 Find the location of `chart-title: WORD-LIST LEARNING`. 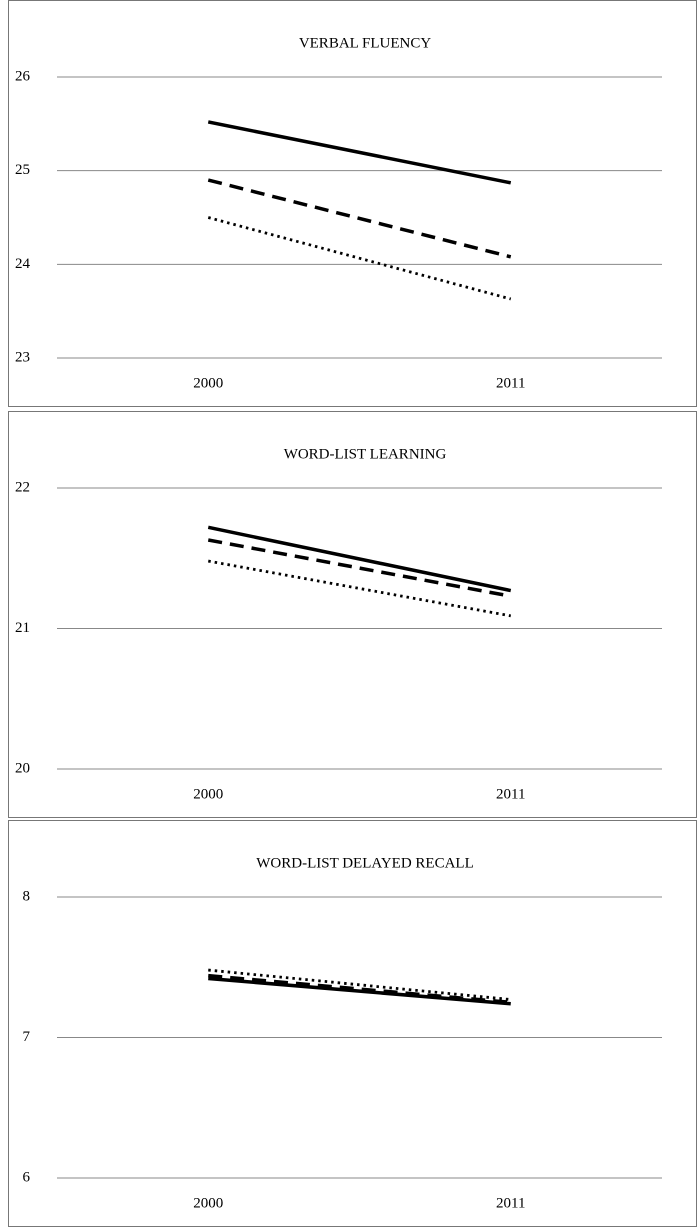

chart-title: WORD-LIST LEARNING is located at coordinates (365, 454).